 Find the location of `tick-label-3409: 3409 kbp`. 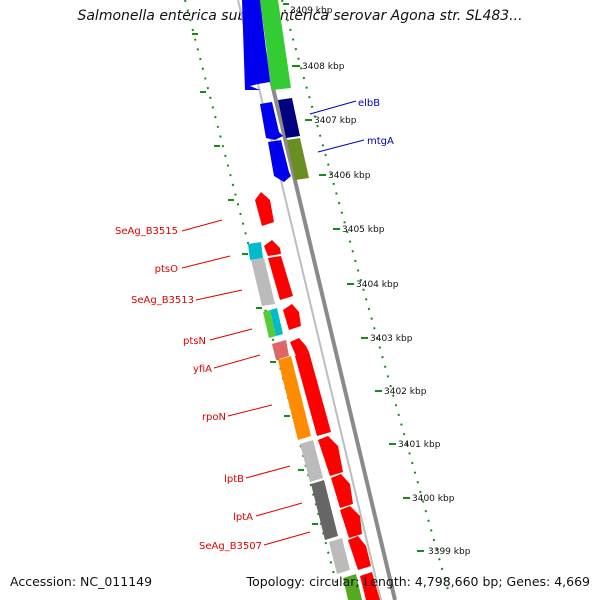

tick-label-3409: 3409 kbp is located at coordinates (311, 11).